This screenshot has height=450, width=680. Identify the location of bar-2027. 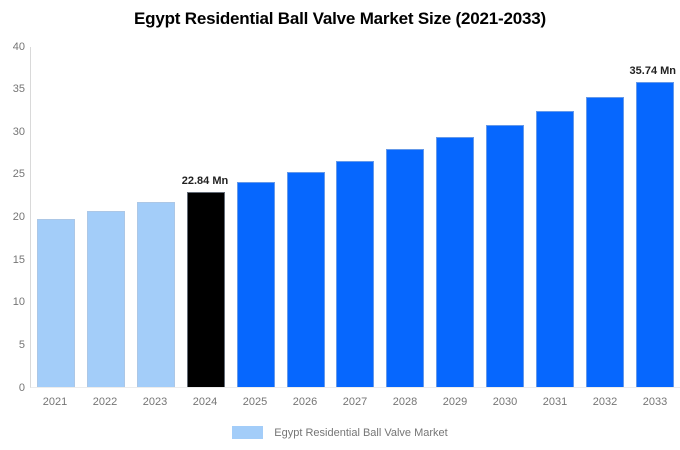
(355, 273).